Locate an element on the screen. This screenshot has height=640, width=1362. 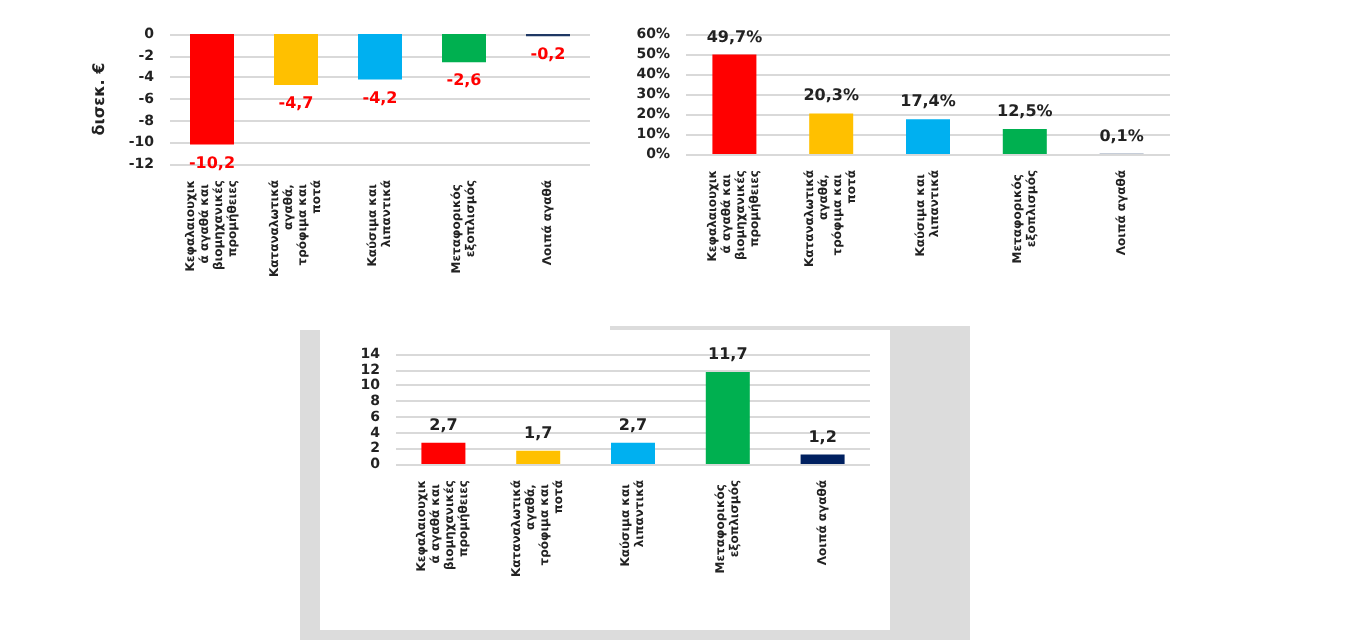
data-label: 1,7 is located at coordinates (538, 432).